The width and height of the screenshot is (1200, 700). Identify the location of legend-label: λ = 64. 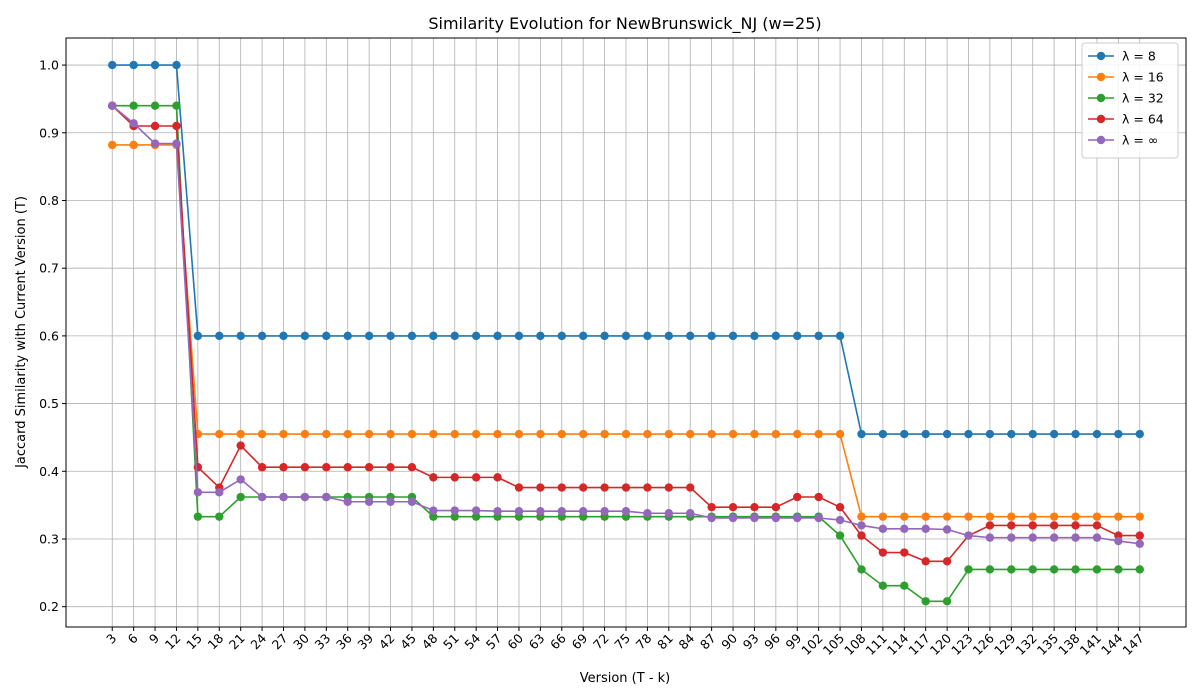
(1143, 119).